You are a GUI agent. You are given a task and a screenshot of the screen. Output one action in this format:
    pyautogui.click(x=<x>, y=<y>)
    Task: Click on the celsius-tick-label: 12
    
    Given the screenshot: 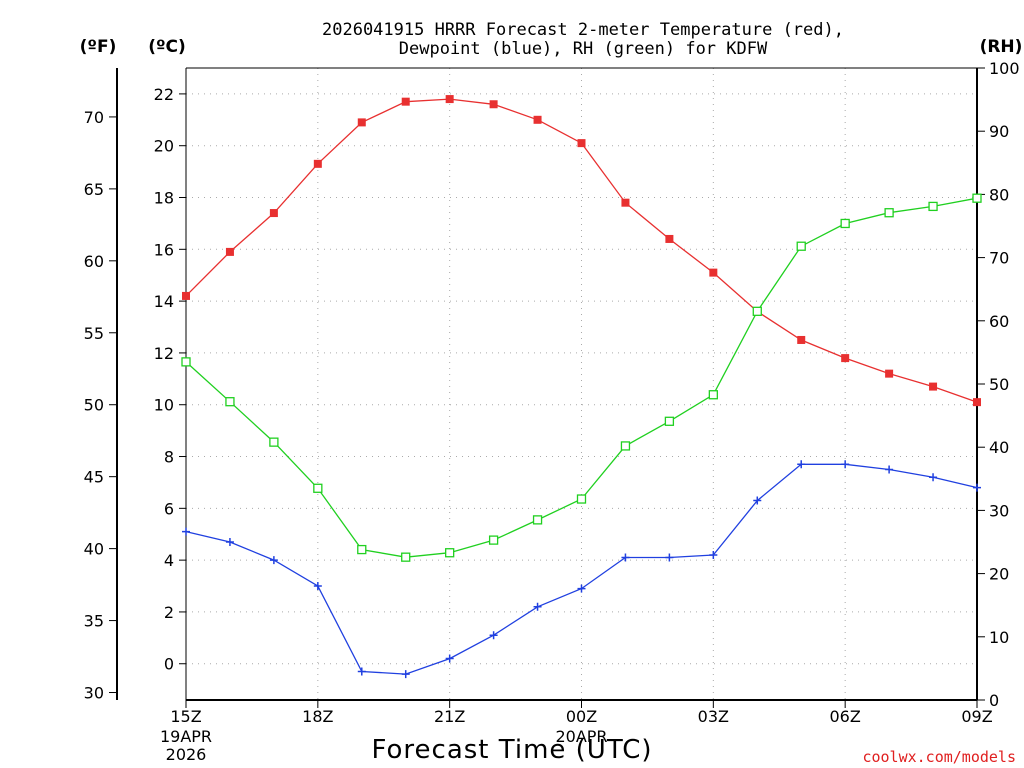 What is the action you would take?
    pyautogui.click(x=164, y=353)
    